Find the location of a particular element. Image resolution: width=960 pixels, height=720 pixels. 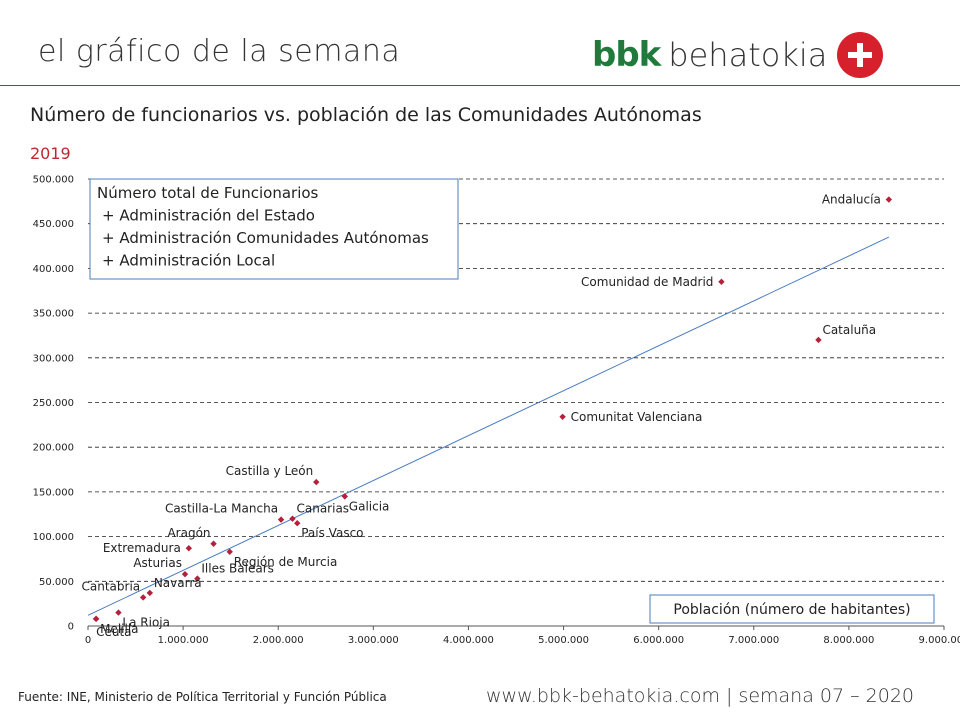

data-label: Andalucía is located at coordinates (851, 200).